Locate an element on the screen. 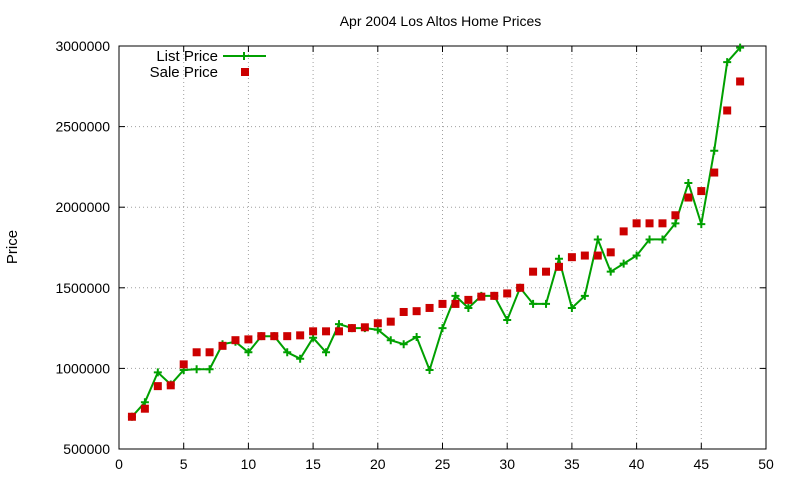 This screenshot has width=800, height=480. x-tick-label: 50 is located at coordinates (766, 464).